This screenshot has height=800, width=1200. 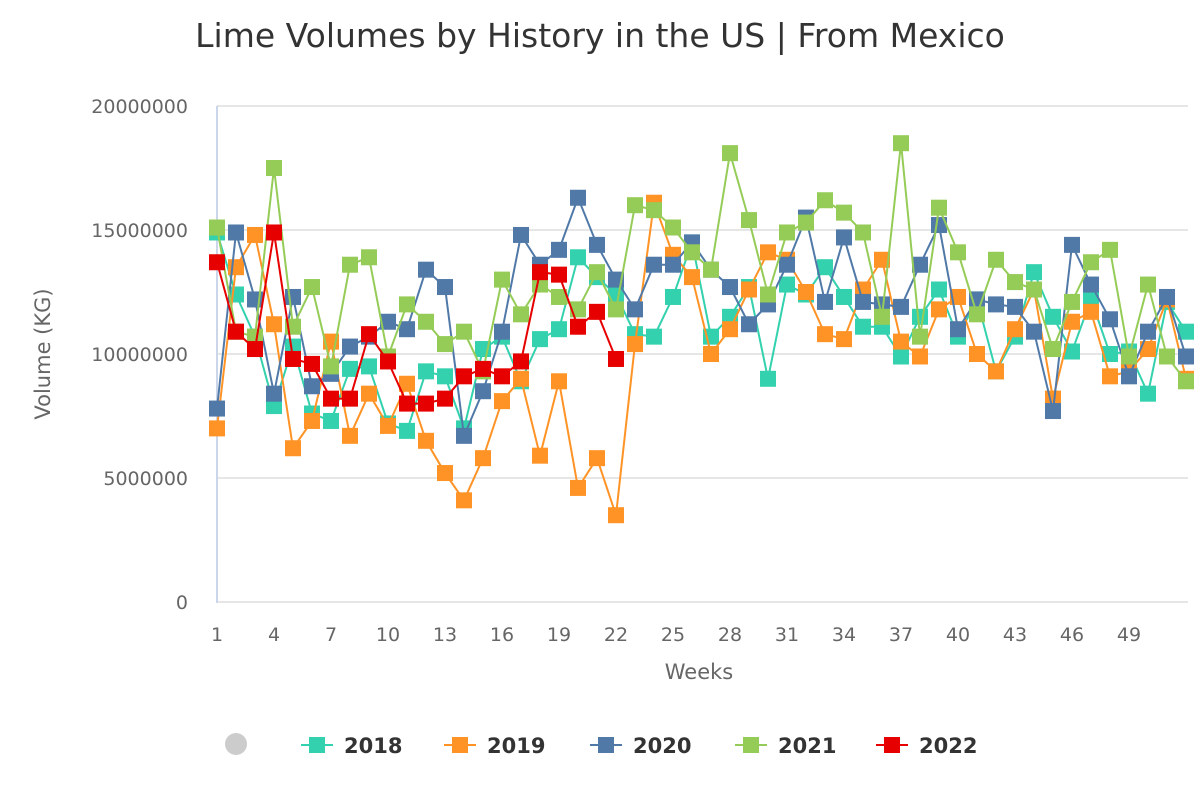 I want to click on legend-toggle-icon, so click(x=236, y=744).